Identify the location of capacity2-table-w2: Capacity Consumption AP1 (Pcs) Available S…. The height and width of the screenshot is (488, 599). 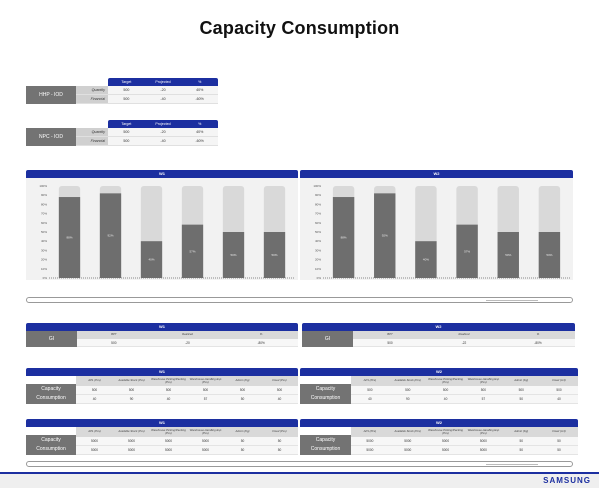
(439, 441).